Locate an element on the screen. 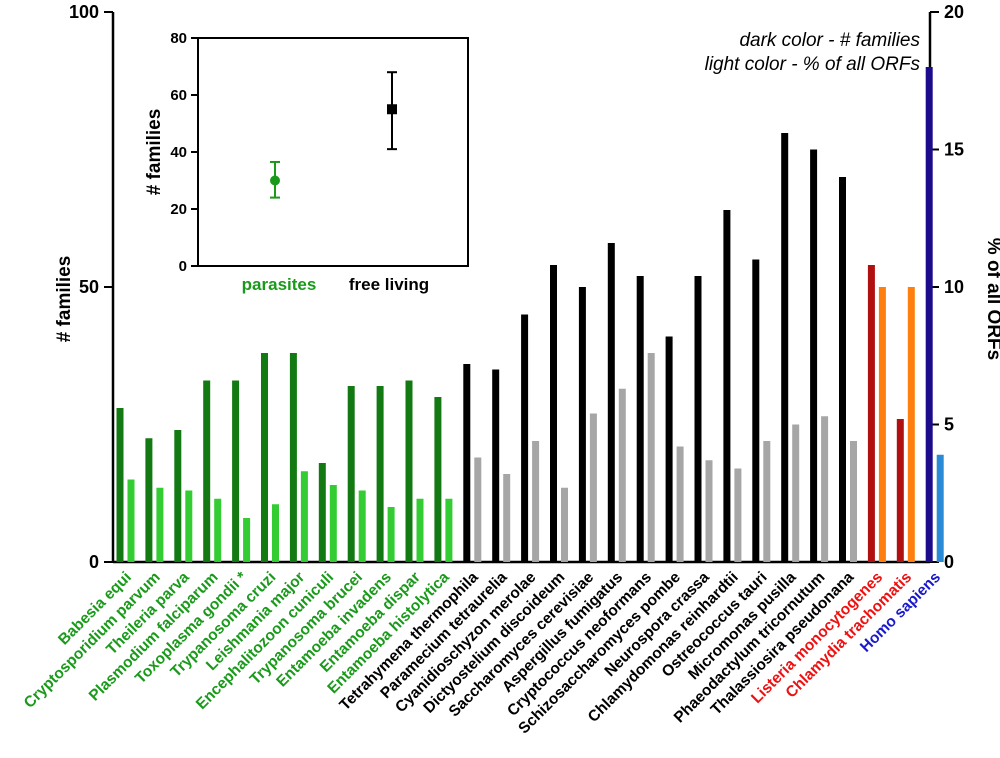  inset-tick-label: 60 is located at coordinates (178, 95).